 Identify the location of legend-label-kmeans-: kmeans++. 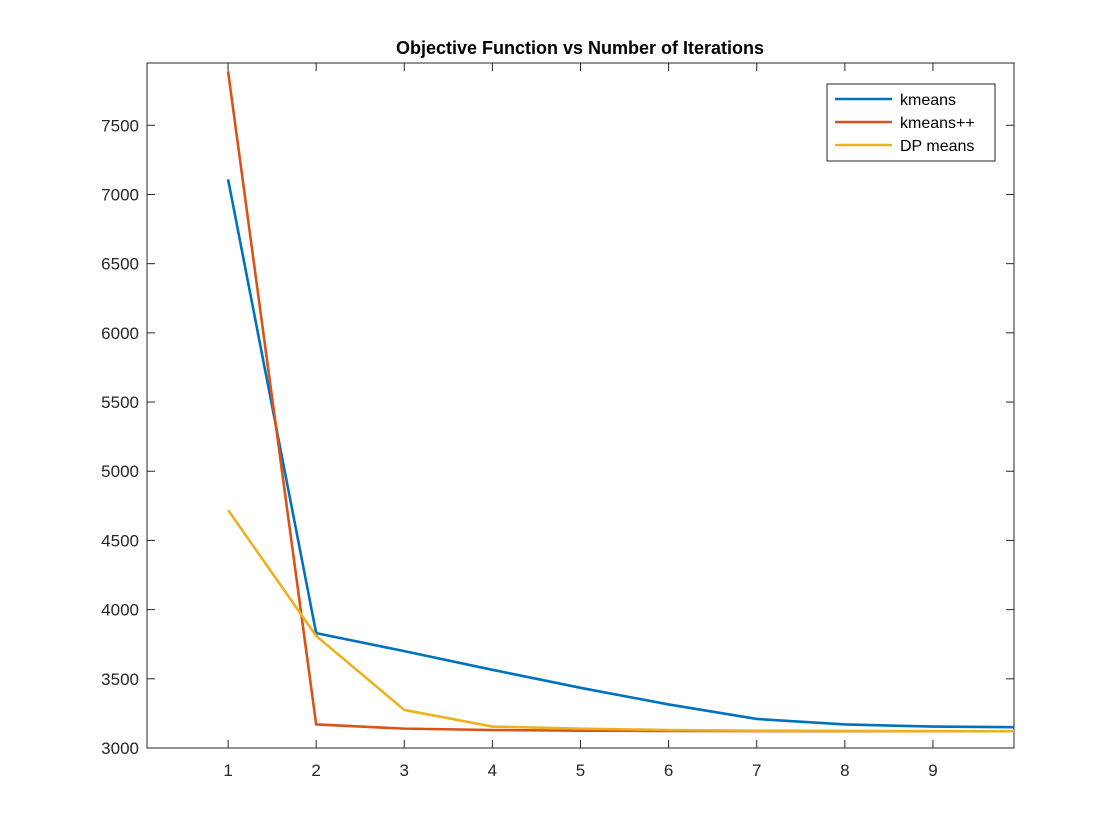
(937, 123).